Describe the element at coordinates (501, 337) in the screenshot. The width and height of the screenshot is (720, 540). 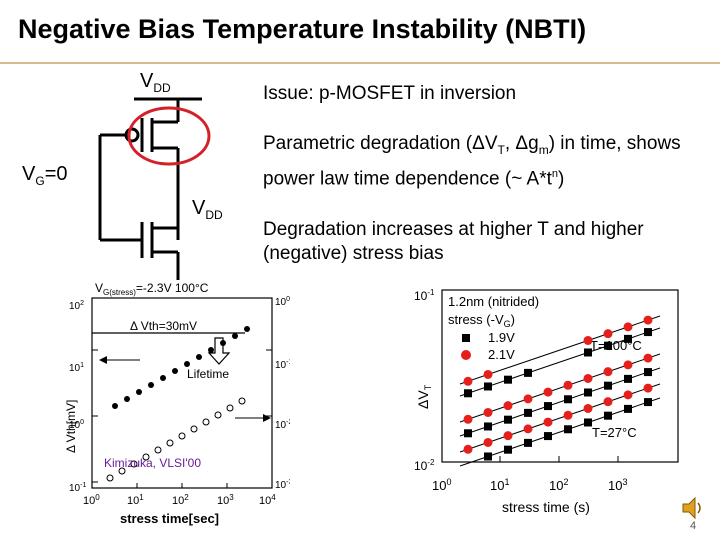
I see `legend-19-label: 1.9V` at that location.